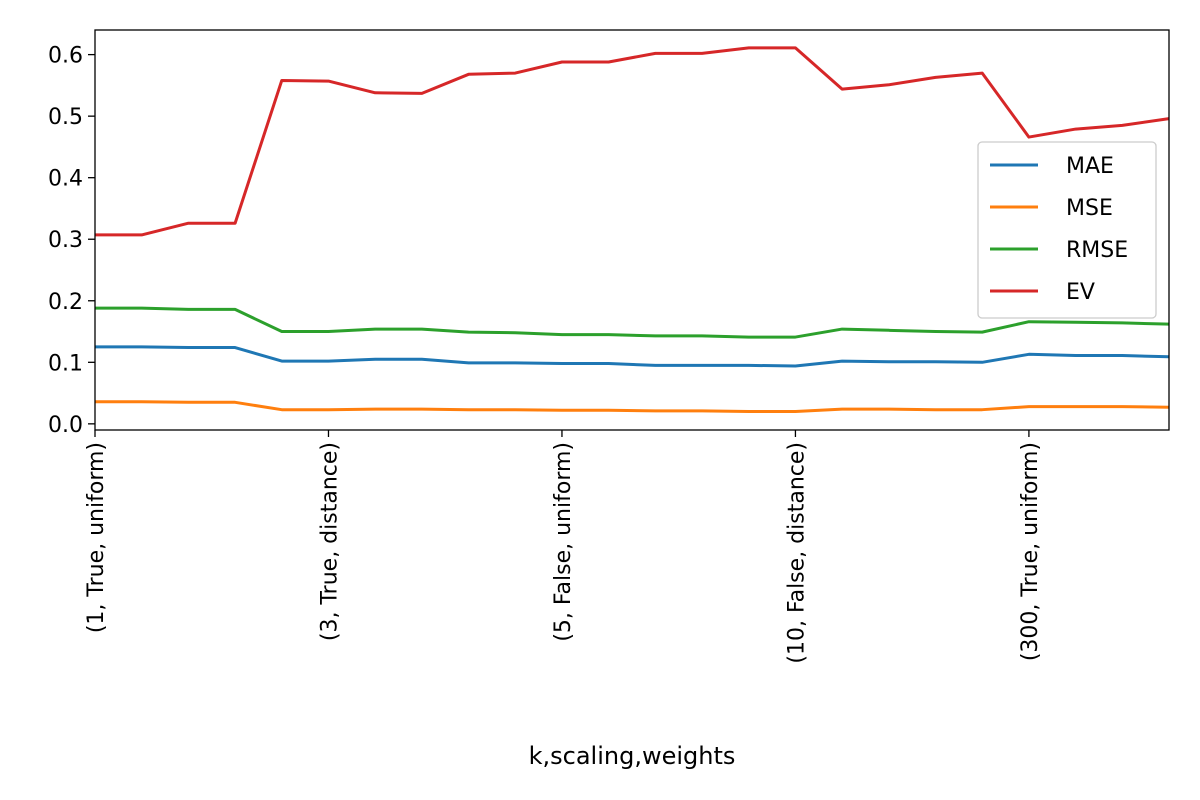 The height and width of the screenshot is (800, 1200). Describe the element at coordinates (65, 240) in the screenshot. I see `y-tick-label: 0.3` at that location.